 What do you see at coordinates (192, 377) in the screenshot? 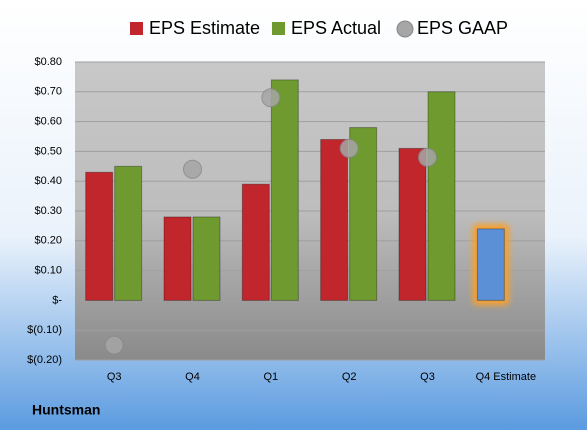
I see `x-tick-label: Q4` at bounding box center [192, 377].